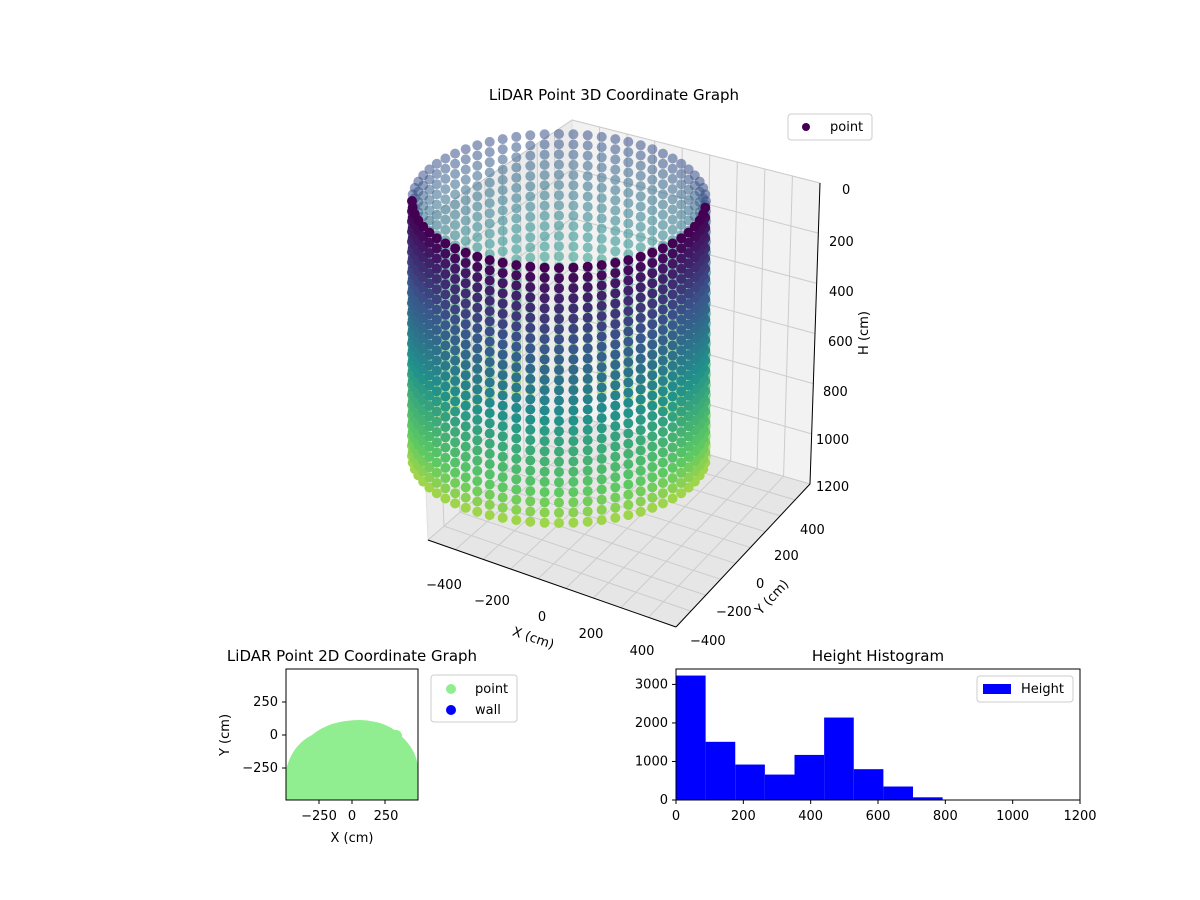 The width and height of the screenshot is (1200, 900). I want to click on legend-swatch-height, so click(997, 689).